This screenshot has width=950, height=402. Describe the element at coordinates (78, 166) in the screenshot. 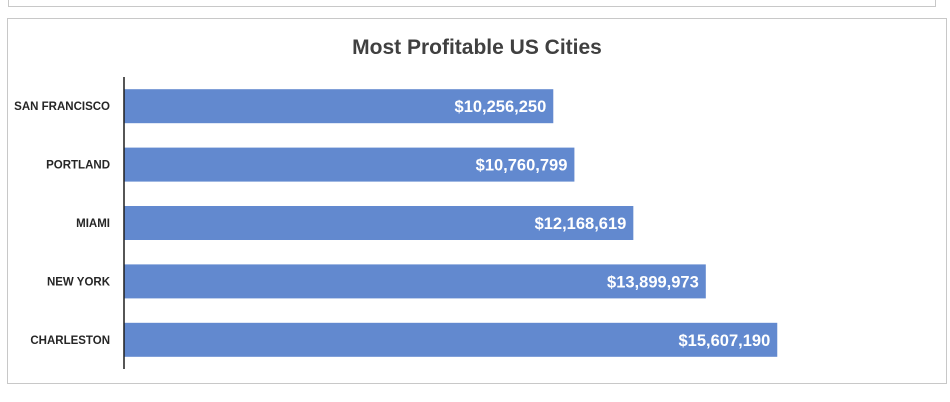

I see `category-label: PORTLAND` at that location.